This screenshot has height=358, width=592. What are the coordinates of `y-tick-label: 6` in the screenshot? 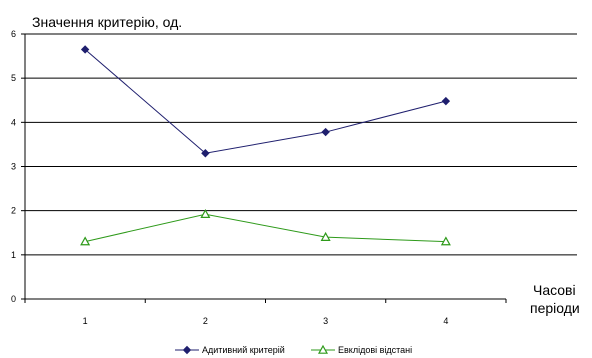 It's located at (13, 34).